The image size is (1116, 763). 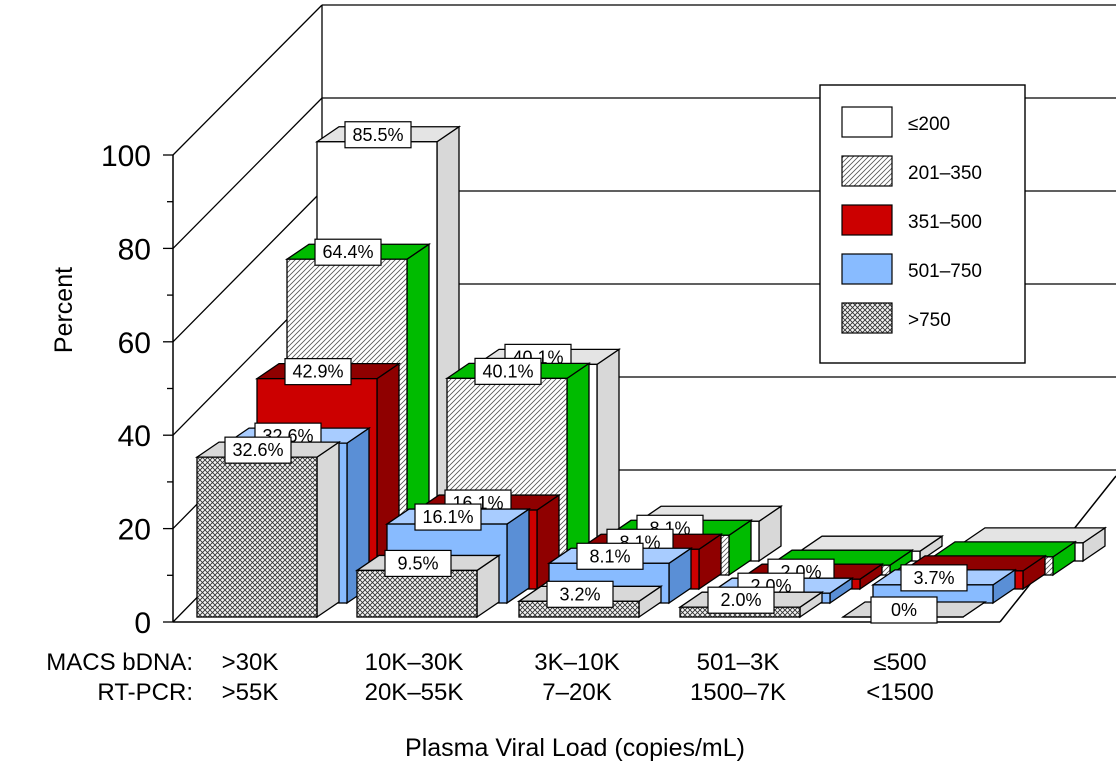 I want to click on data-label: 40.1%, so click(x=507, y=371).